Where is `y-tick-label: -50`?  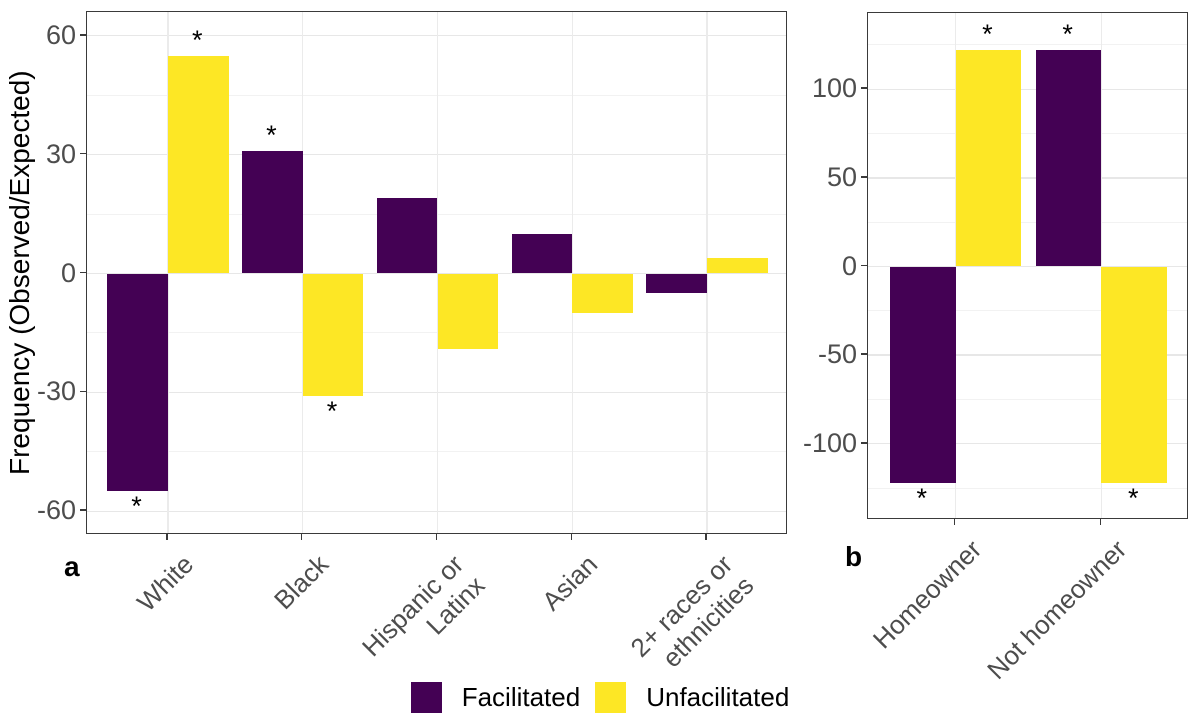 y-tick-label: -50 is located at coordinates (837, 354).